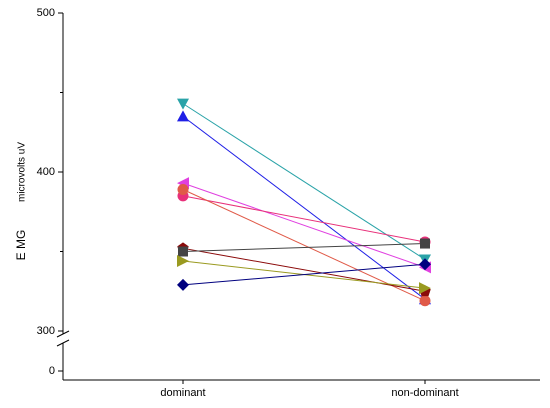 The height and width of the screenshot is (408, 550). Describe the element at coordinates (182, 393) in the screenshot. I see `x-tick-label: dominant` at that location.